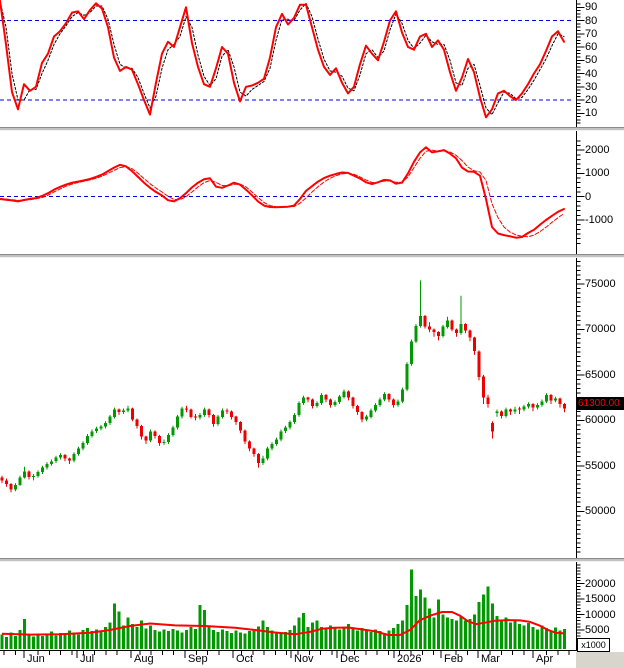 The height and width of the screenshot is (668, 624). I want to click on x-axis-month-label: Feb, so click(453, 659).